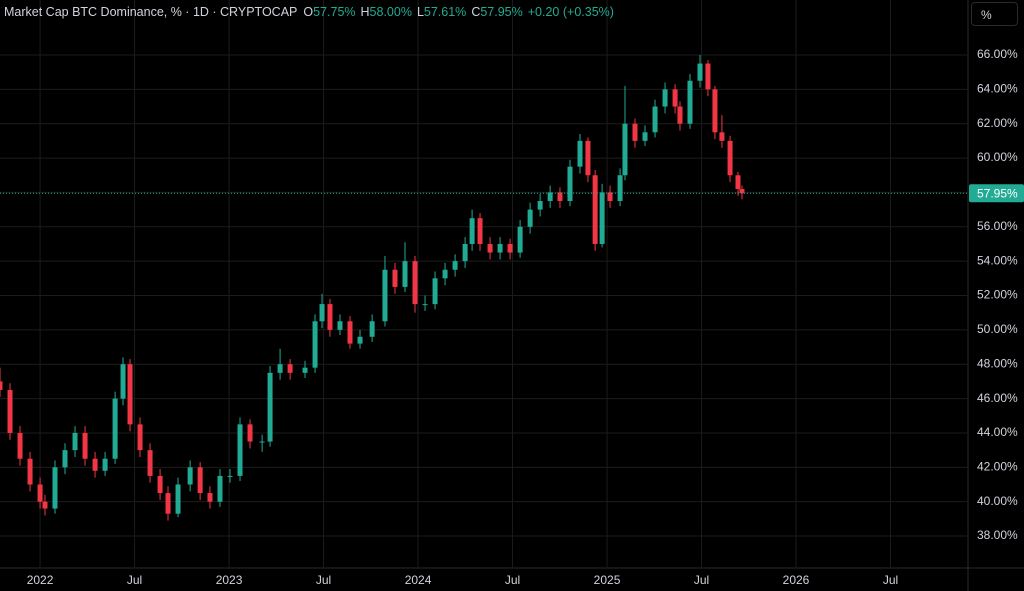  Describe the element at coordinates (607, 580) in the screenshot. I see `x-tick-label: 2025` at that location.